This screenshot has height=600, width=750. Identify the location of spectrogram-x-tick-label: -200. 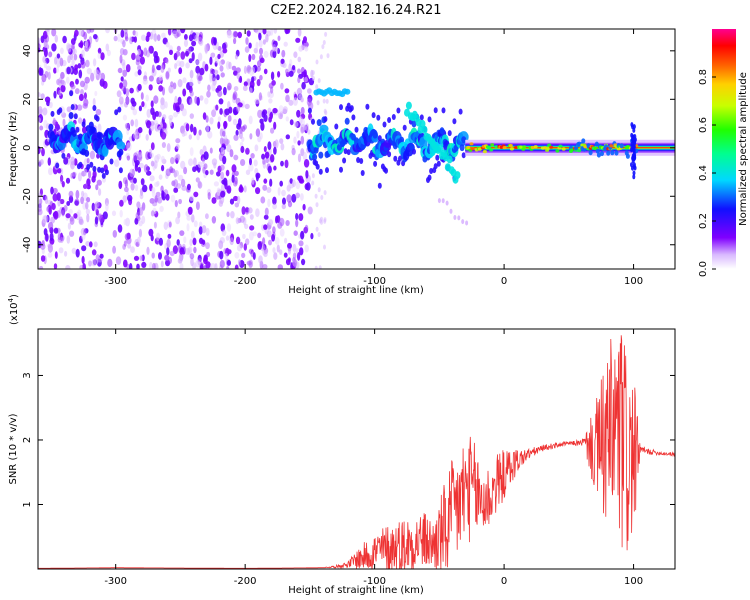
(245, 281).